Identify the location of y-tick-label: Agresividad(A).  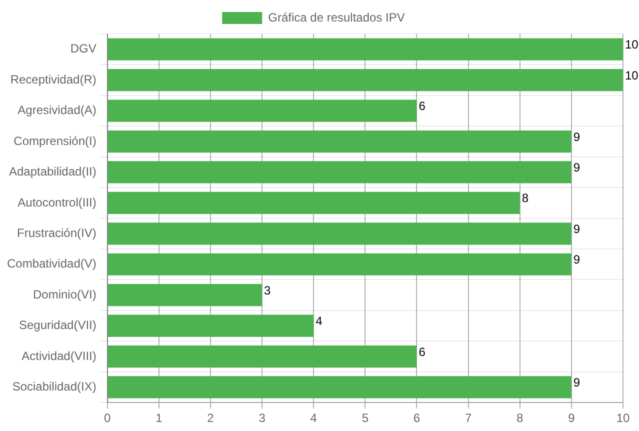
(57, 110).